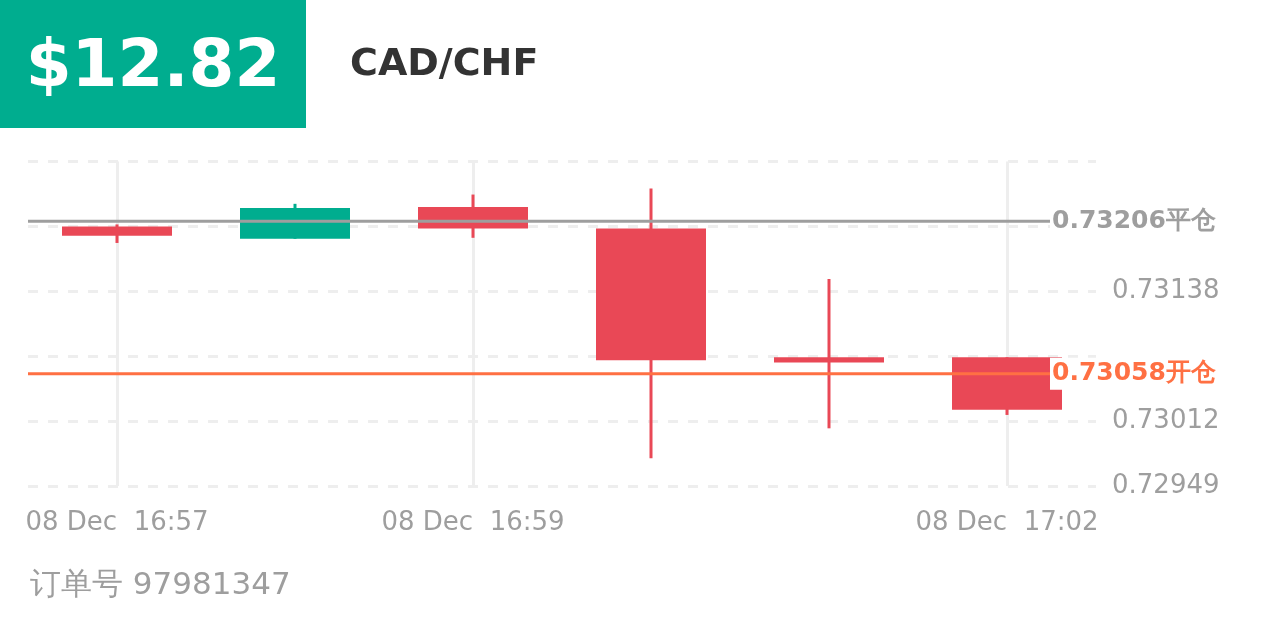  Describe the element at coordinates (1134, 219) in the screenshot. I see `ref-line-label: 0.73206平仓` at that location.